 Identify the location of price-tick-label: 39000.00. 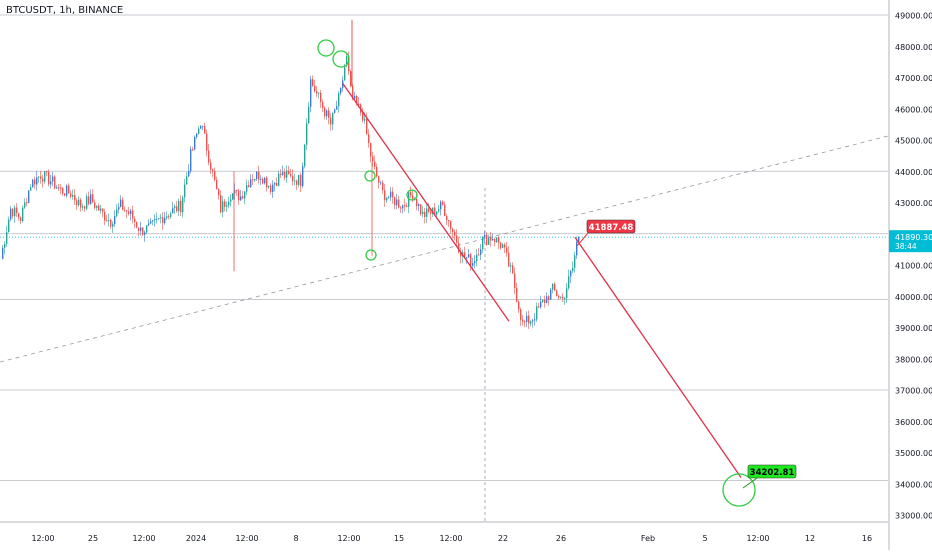
(913, 328).